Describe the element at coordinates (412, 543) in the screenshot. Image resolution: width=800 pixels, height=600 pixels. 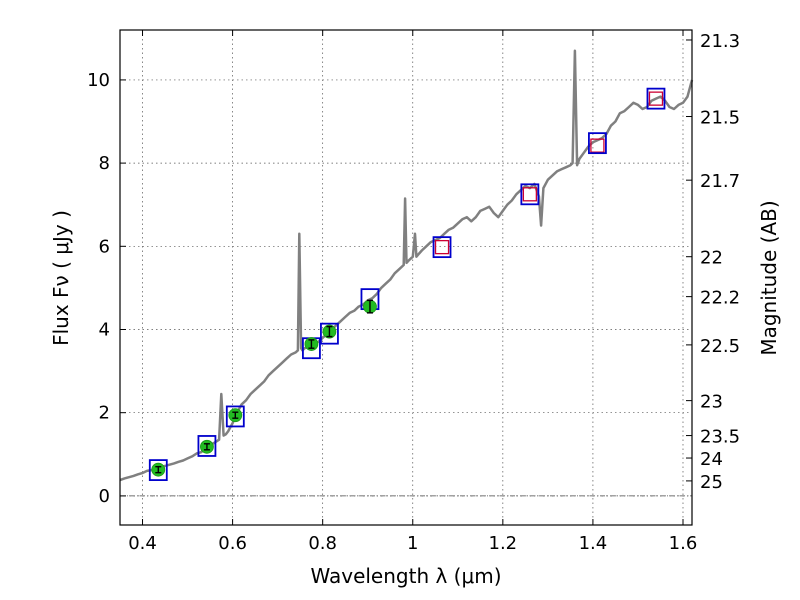
I see `x-tick-label: 1` at that location.